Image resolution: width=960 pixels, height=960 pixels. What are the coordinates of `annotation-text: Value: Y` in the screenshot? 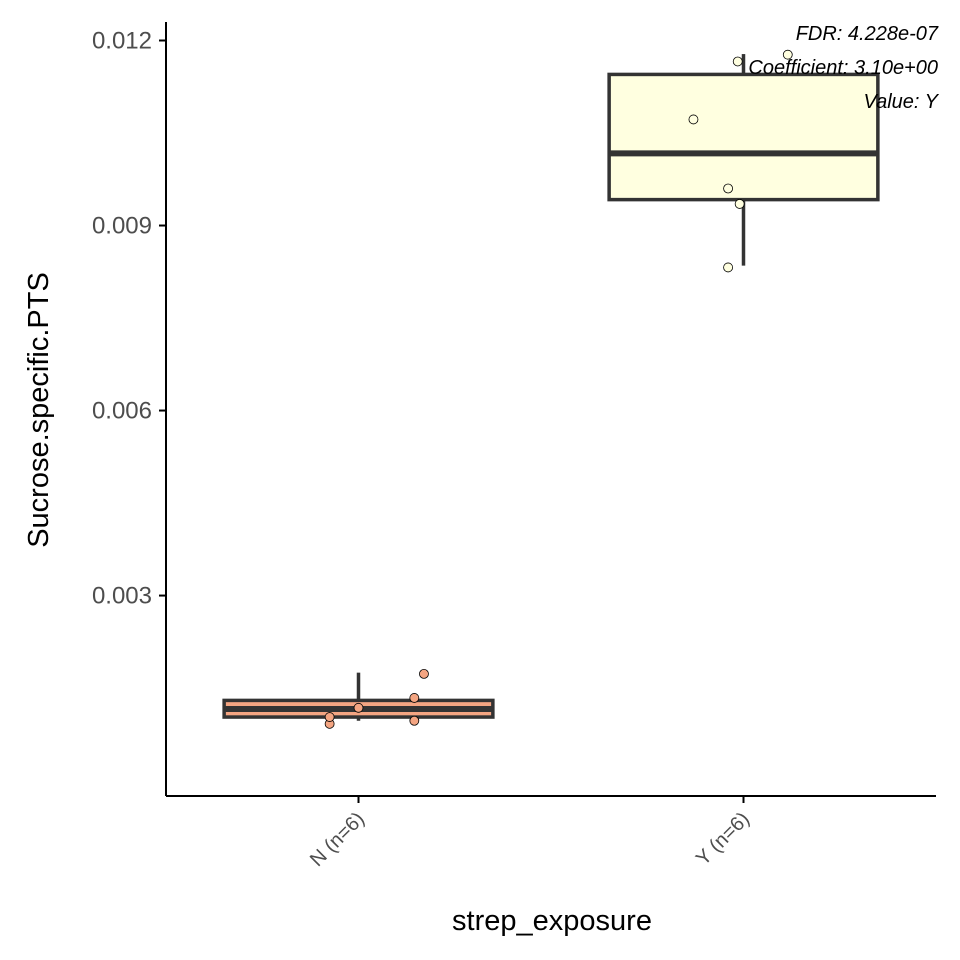 It's located at (901, 102).